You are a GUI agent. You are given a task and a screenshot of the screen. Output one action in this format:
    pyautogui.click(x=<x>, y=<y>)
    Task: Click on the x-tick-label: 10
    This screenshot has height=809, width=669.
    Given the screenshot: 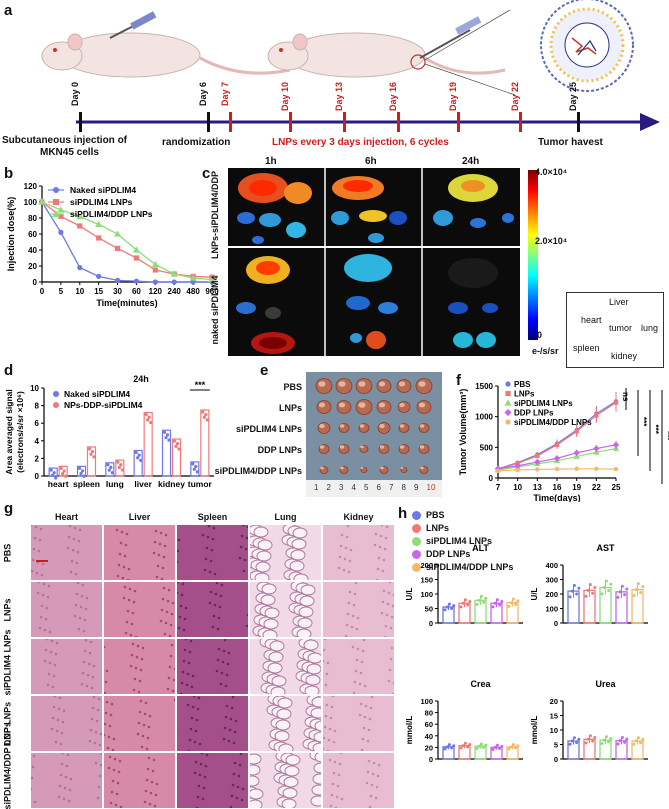 What is the action you would take?
    pyautogui.click(x=79, y=291)
    